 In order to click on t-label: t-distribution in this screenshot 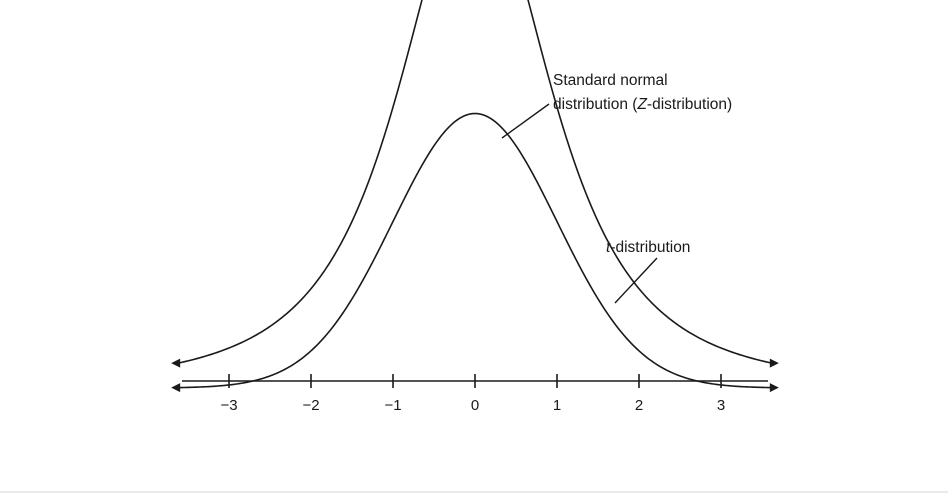, I will do `click(648, 247)`.